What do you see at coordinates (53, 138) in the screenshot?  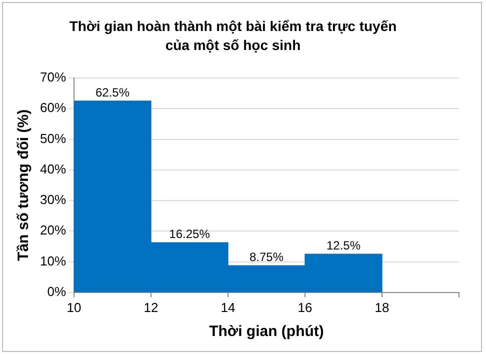 I see `y-tick-label: 50%` at bounding box center [53, 138].